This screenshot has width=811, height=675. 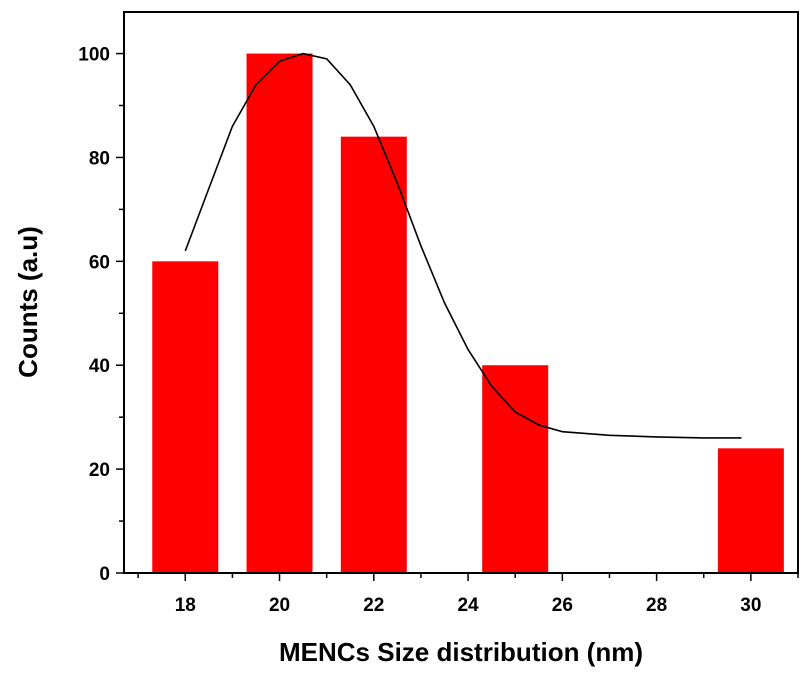 What do you see at coordinates (104, 574) in the screenshot?
I see `y-tick-label: 0` at bounding box center [104, 574].